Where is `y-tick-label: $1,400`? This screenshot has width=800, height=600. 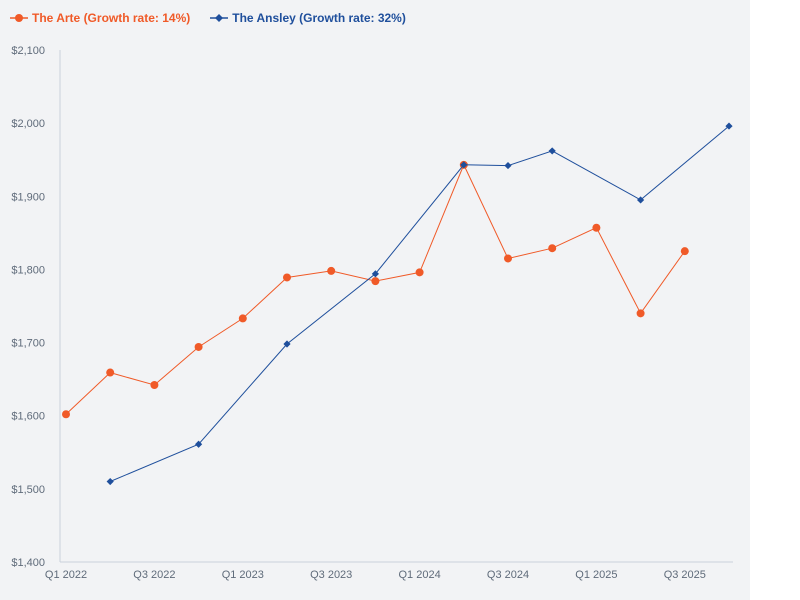
y-tick-label: $1,400 is located at coordinates (28, 563).